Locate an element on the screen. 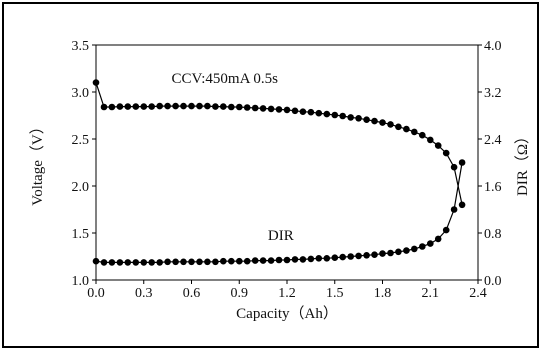 The height and width of the screenshot is (352, 543). x-axis-label: Capacity（Ah） is located at coordinates (287, 313).